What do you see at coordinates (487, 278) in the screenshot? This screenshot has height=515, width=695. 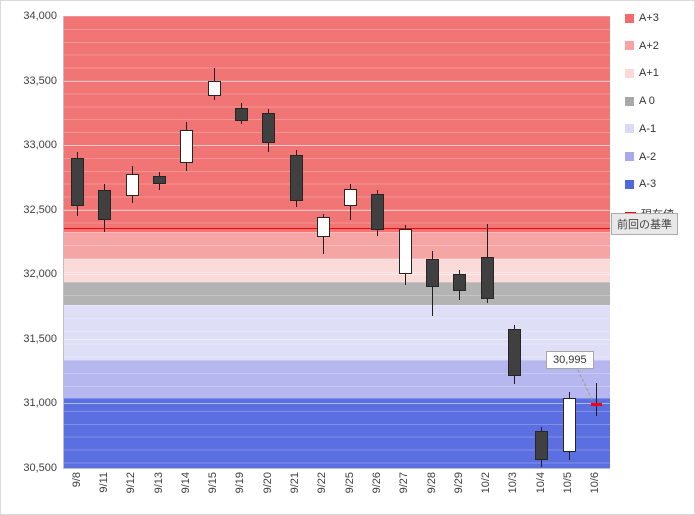 I see `candle-10/2` at bounding box center [487, 278].